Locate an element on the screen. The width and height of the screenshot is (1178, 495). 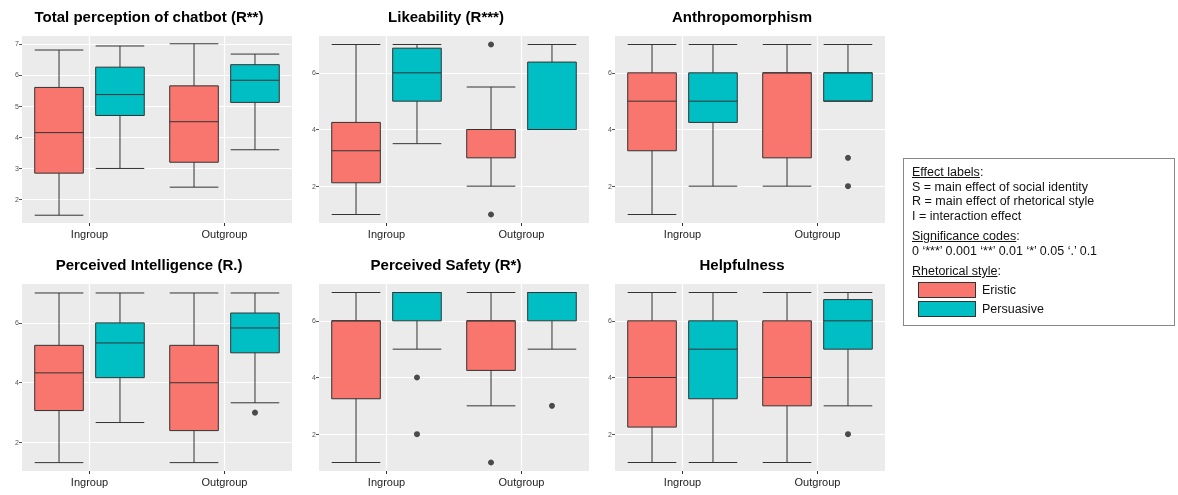
chart-title: Helpfulness is located at coordinates (742, 264).